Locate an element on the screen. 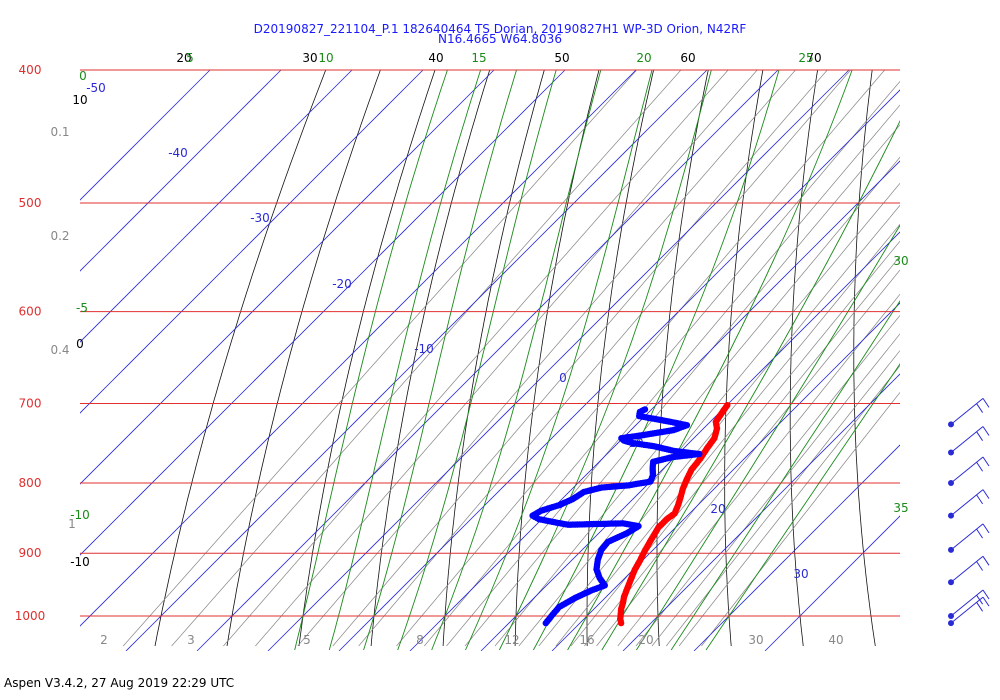  moist-left-label: -5 is located at coordinates (82, 308).